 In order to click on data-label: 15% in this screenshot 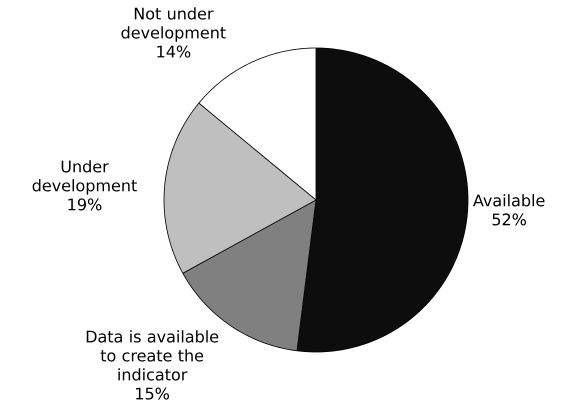, I will do `click(153, 393)`.